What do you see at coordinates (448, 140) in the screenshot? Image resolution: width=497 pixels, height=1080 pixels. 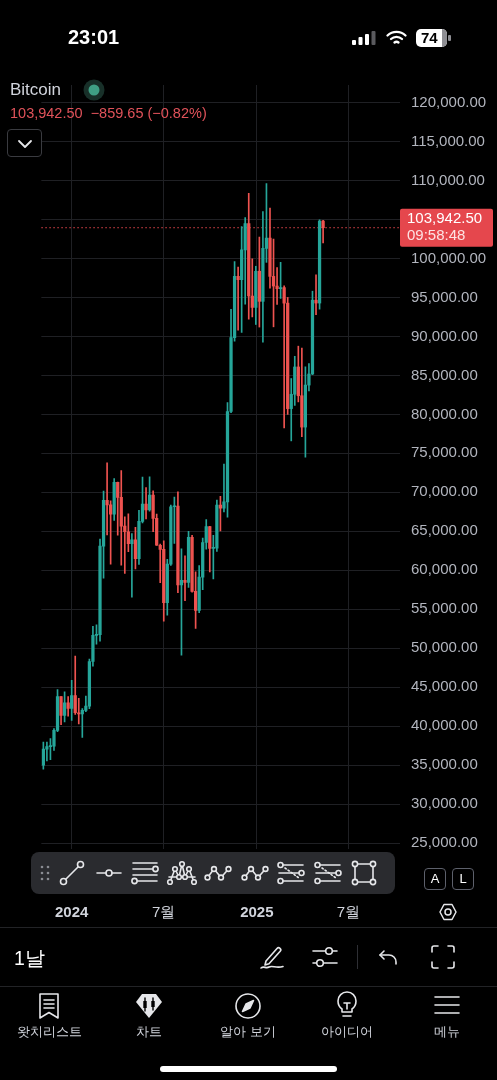 I see `y-tick-label: 115,000.00` at bounding box center [448, 140].